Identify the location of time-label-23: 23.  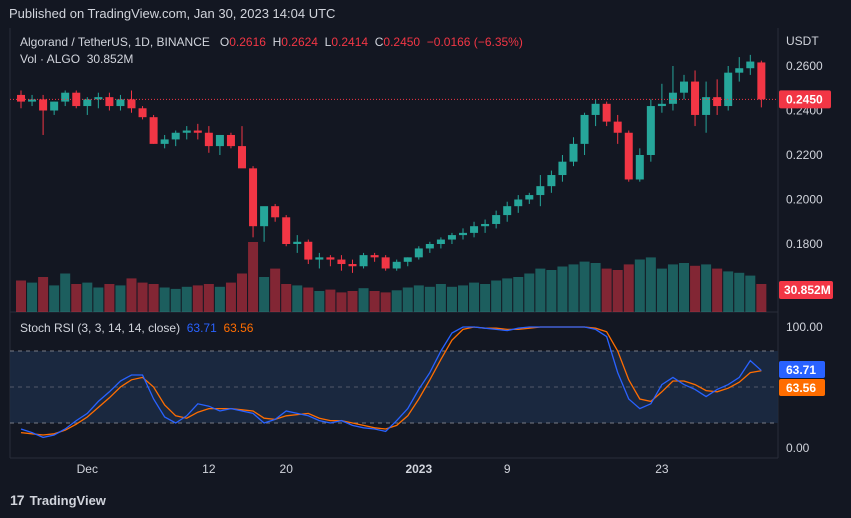
(662, 469).